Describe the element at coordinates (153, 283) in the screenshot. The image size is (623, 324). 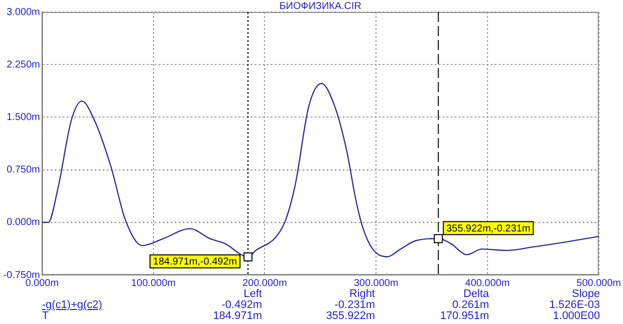
I see `x-tick-label: 100.000m` at that location.